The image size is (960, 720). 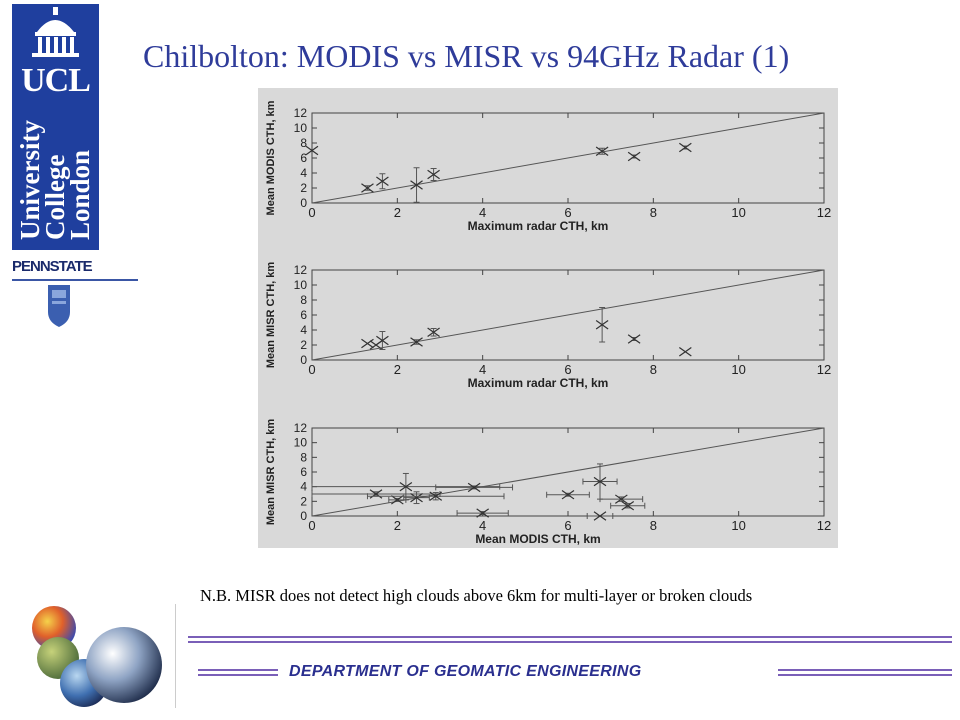 What do you see at coordinates (56, 80) in the screenshot?
I see `ucl-letters: UCL` at bounding box center [56, 80].